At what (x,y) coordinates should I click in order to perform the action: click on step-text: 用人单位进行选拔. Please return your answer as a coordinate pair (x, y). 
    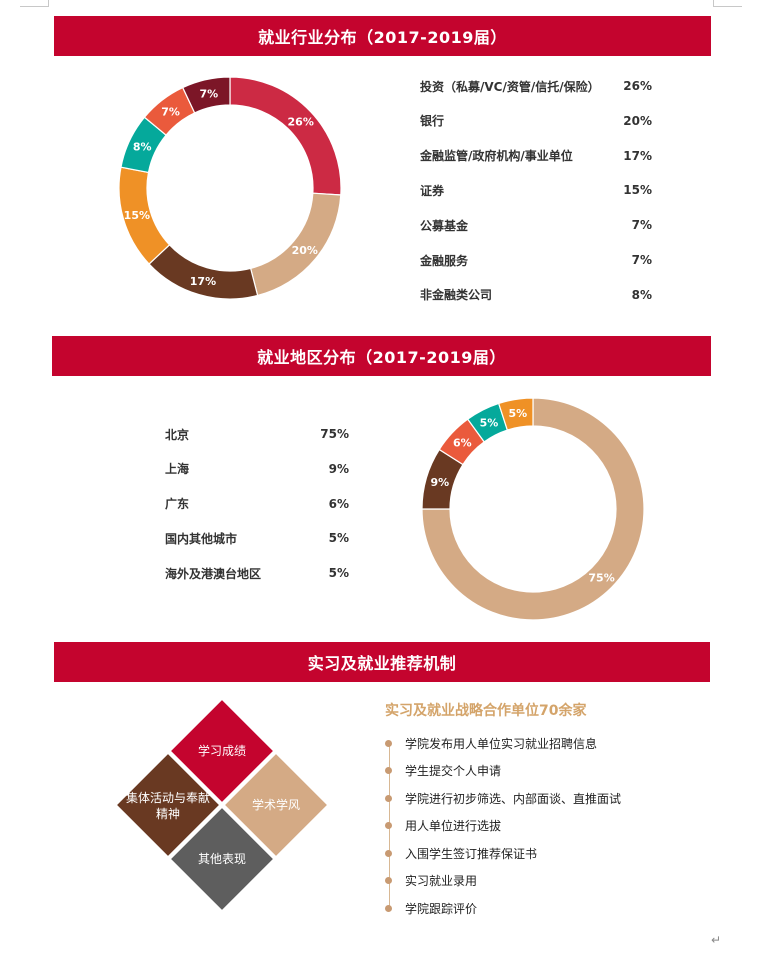
    Looking at the image, I should click on (453, 826).